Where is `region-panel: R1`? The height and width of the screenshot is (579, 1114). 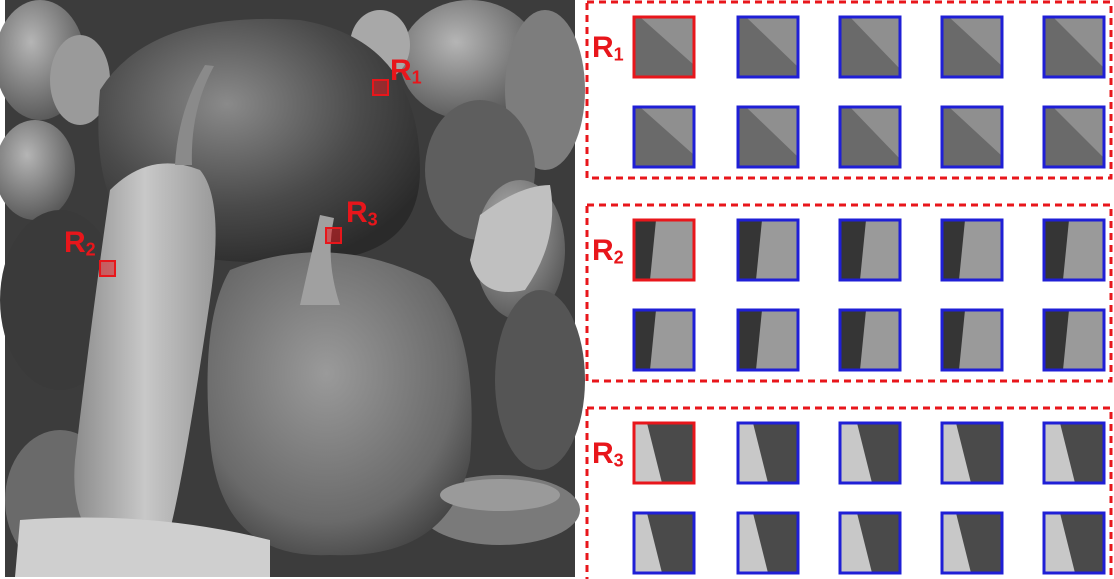
region-panel: R1 is located at coordinates (849, 90).